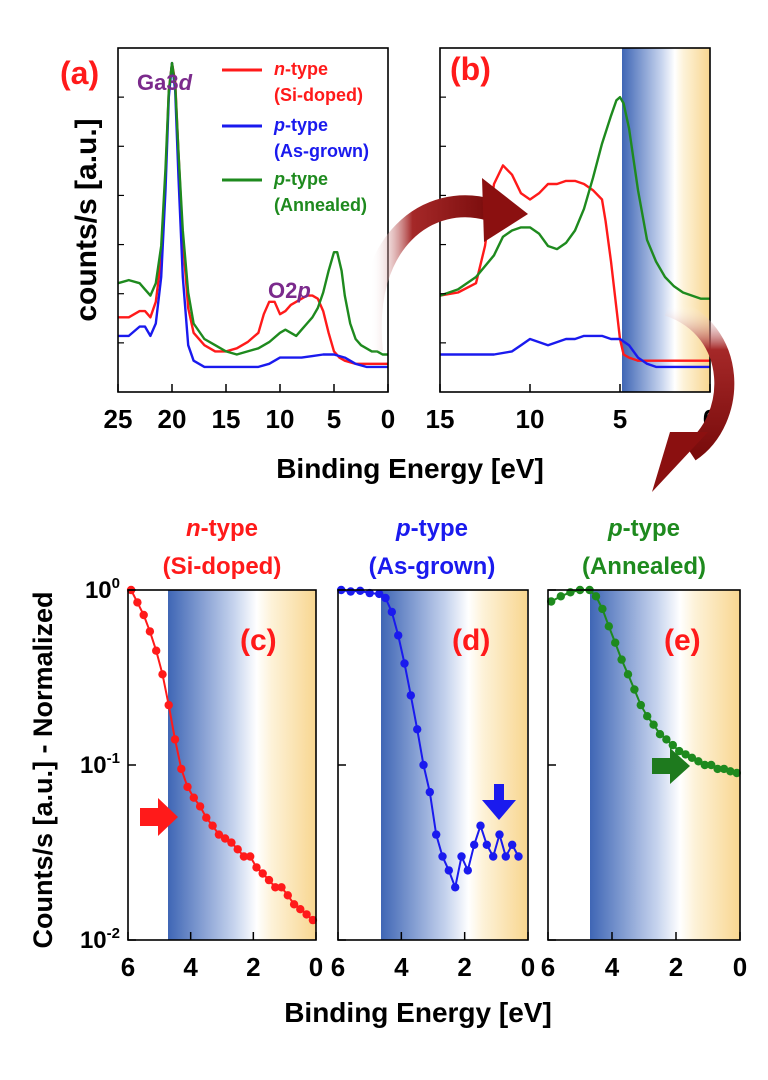 Image resolution: width=768 pixels, height=1080 pixels. Describe the element at coordinates (242, 765) in the screenshot. I see `band-c` at that location.